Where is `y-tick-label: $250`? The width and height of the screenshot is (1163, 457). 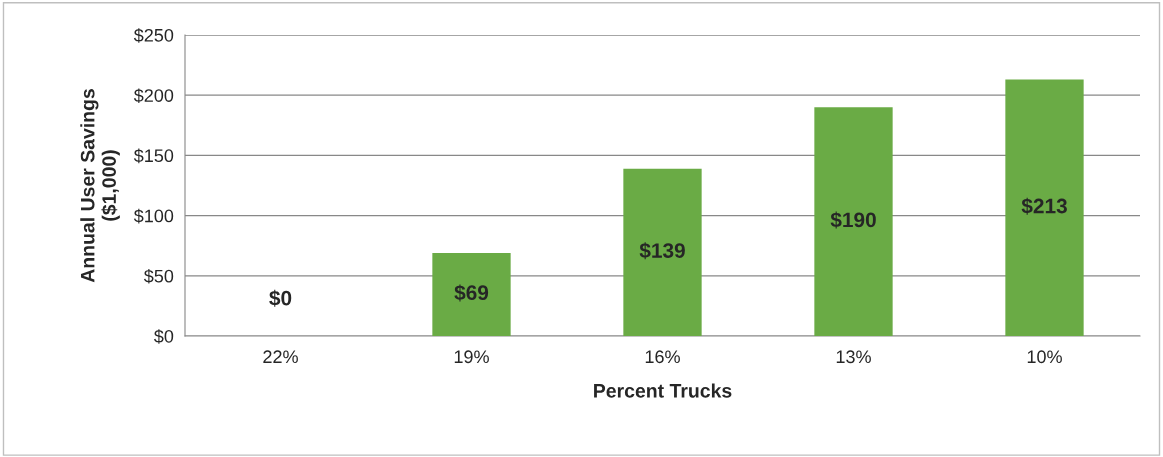 y-tick-label: $250 is located at coordinates (153, 35).